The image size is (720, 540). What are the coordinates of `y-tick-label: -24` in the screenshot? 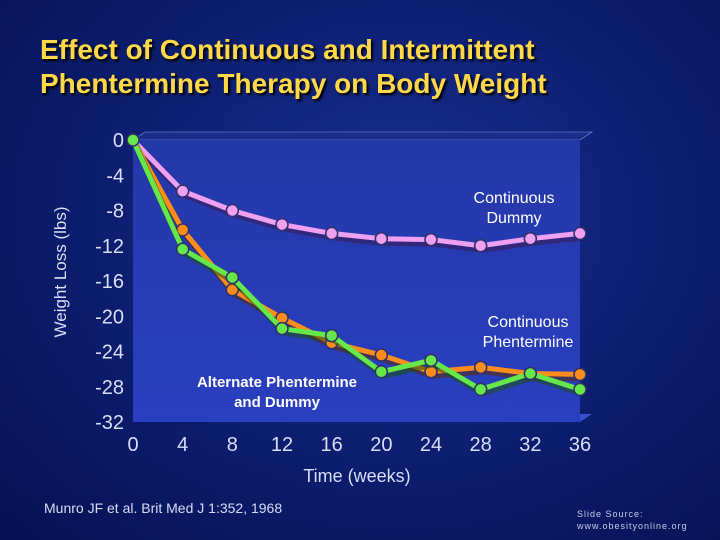 It's located at (109, 353).